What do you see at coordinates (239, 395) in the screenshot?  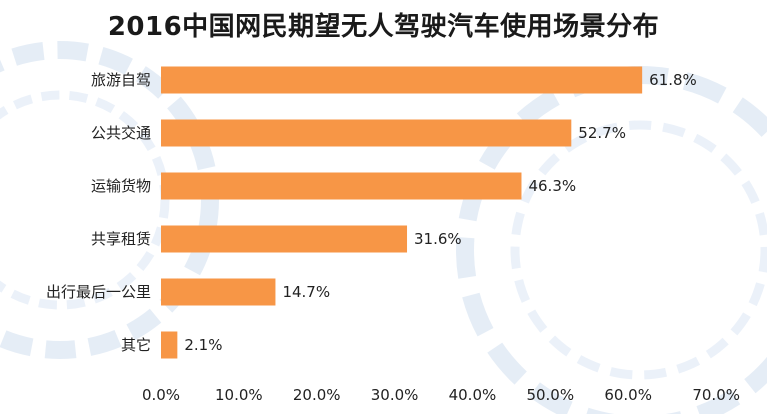 I see `x-tick-label-1: 10.0%` at bounding box center [239, 395].